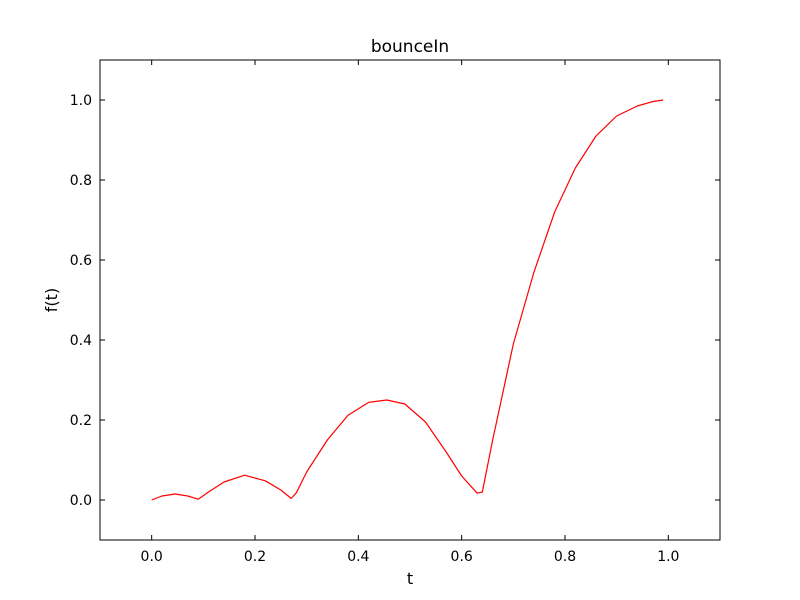 Image resolution: width=800 pixels, height=600 pixels. Describe the element at coordinates (81, 181) in the screenshot. I see `y-tick-label: 0.8` at that location.